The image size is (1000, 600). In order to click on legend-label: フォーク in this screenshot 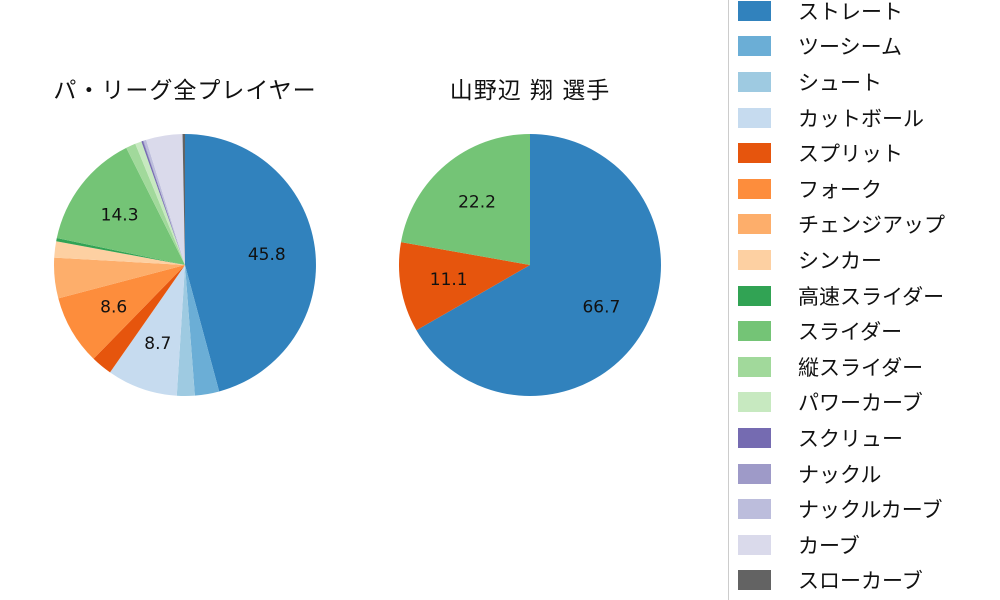, I will do `click(840, 189)`.